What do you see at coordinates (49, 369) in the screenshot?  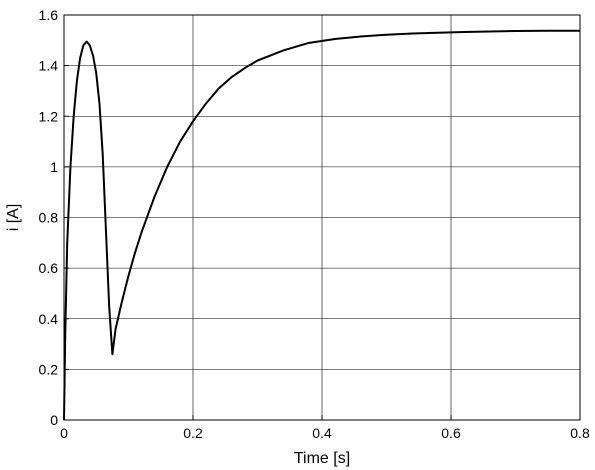 I see `y-tick-label: 0.2` at bounding box center [49, 369].